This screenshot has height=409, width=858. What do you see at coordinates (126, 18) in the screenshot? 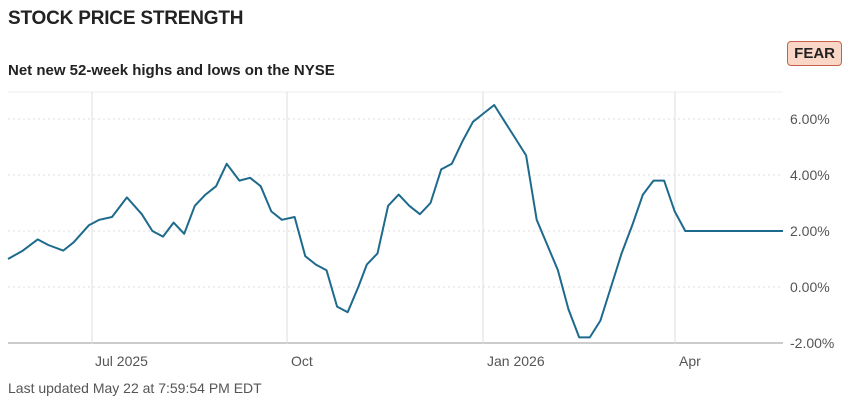
I see `chart-title: STOCK PRICE STRENGTH` at bounding box center [126, 18].